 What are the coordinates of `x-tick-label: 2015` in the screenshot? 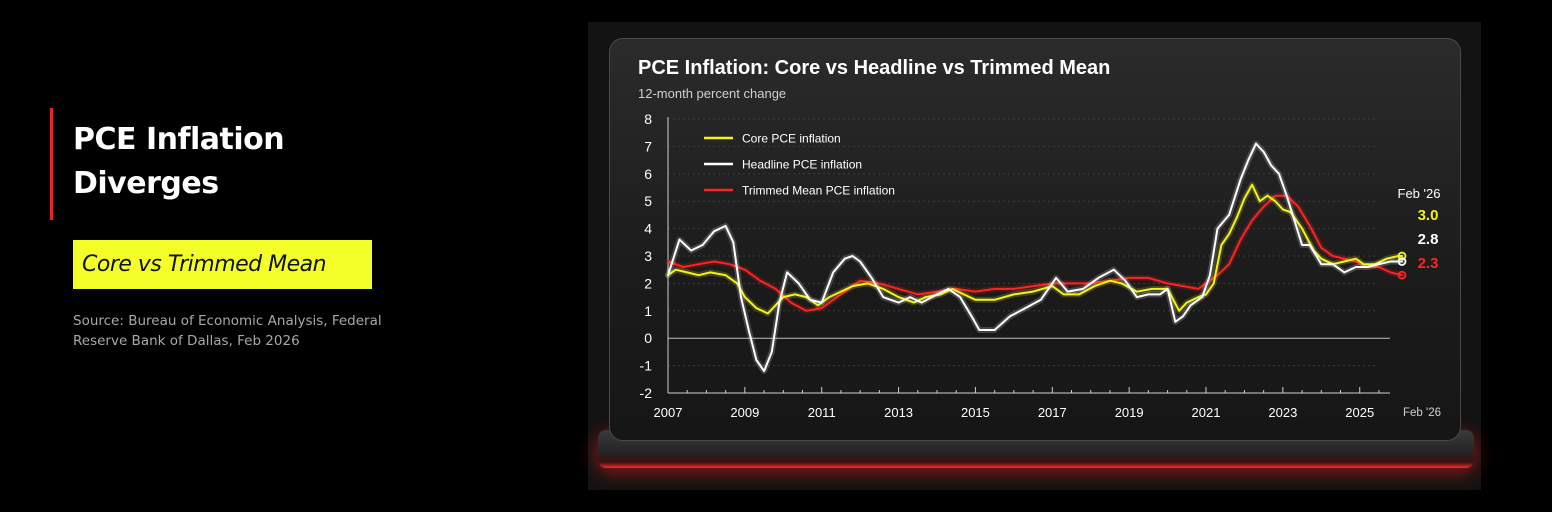 It's located at (975, 412).